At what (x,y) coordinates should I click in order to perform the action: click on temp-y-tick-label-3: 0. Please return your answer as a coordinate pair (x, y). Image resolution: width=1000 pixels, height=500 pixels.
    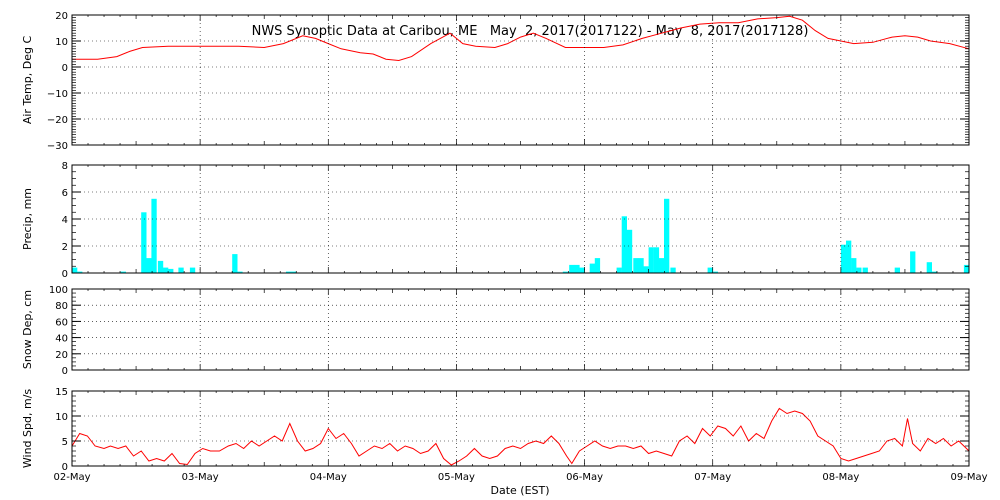
    Looking at the image, I should click on (65, 68).